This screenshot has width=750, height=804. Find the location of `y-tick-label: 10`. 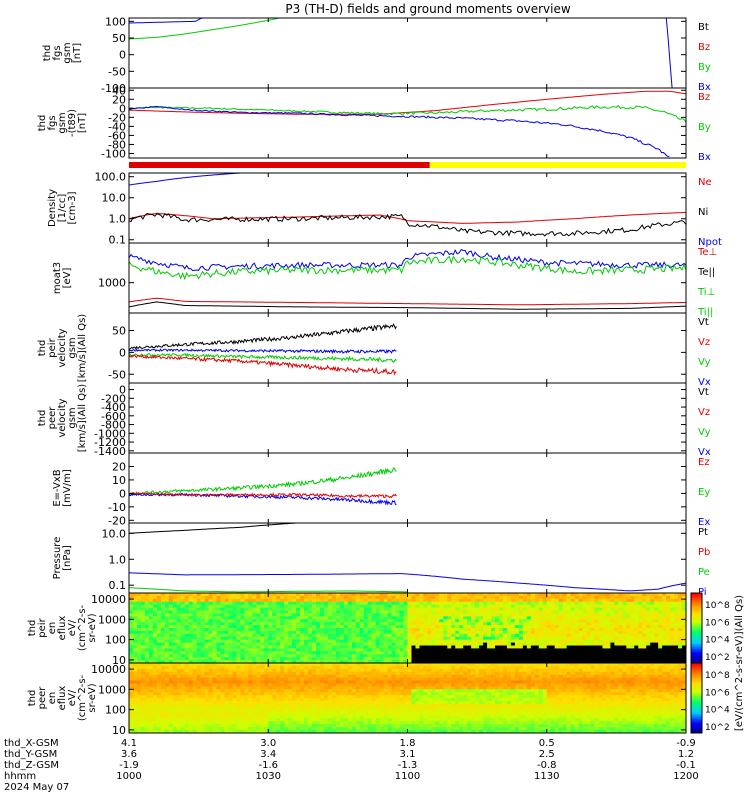

y-tick-label: 10 is located at coordinates (119, 480).